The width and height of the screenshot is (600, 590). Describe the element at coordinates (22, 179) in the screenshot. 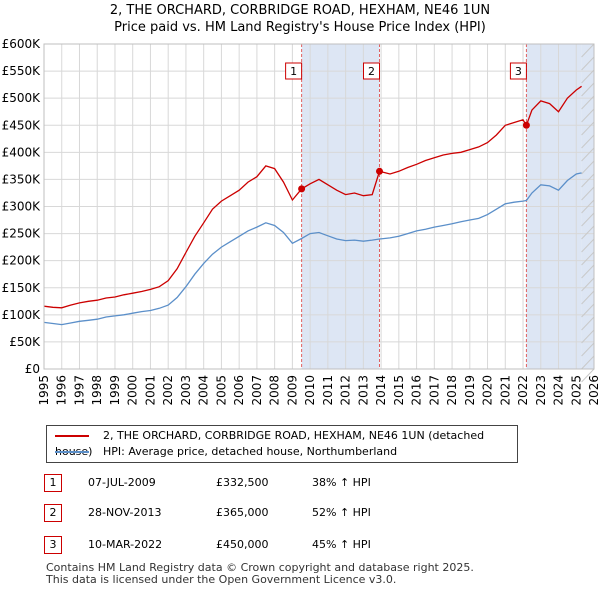

I see `y-tick-label: £350K` at that location.